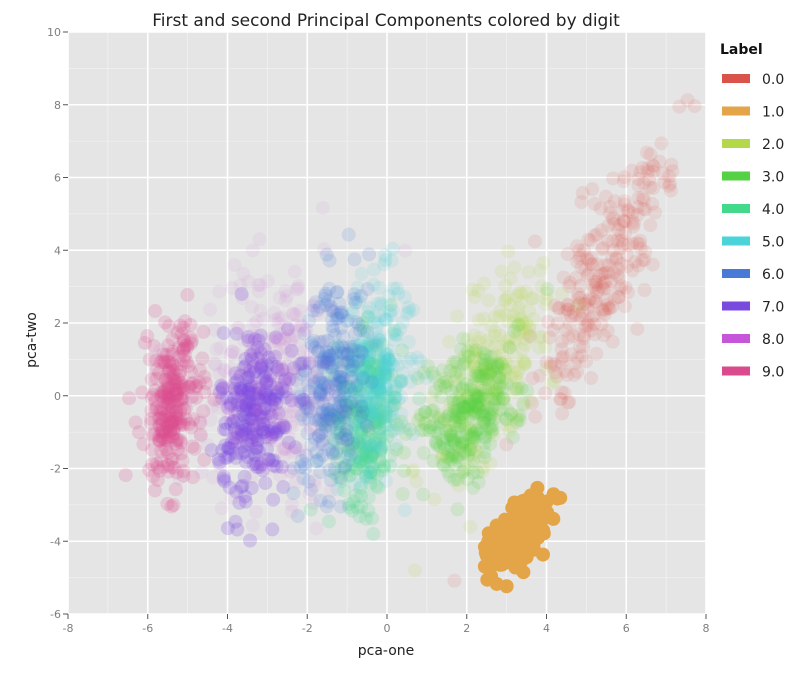 The height and width of the screenshot is (674, 800). What do you see at coordinates (57, 178) in the screenshot?
I see `y-tick-label: 6` at bounding box center [57, 178].